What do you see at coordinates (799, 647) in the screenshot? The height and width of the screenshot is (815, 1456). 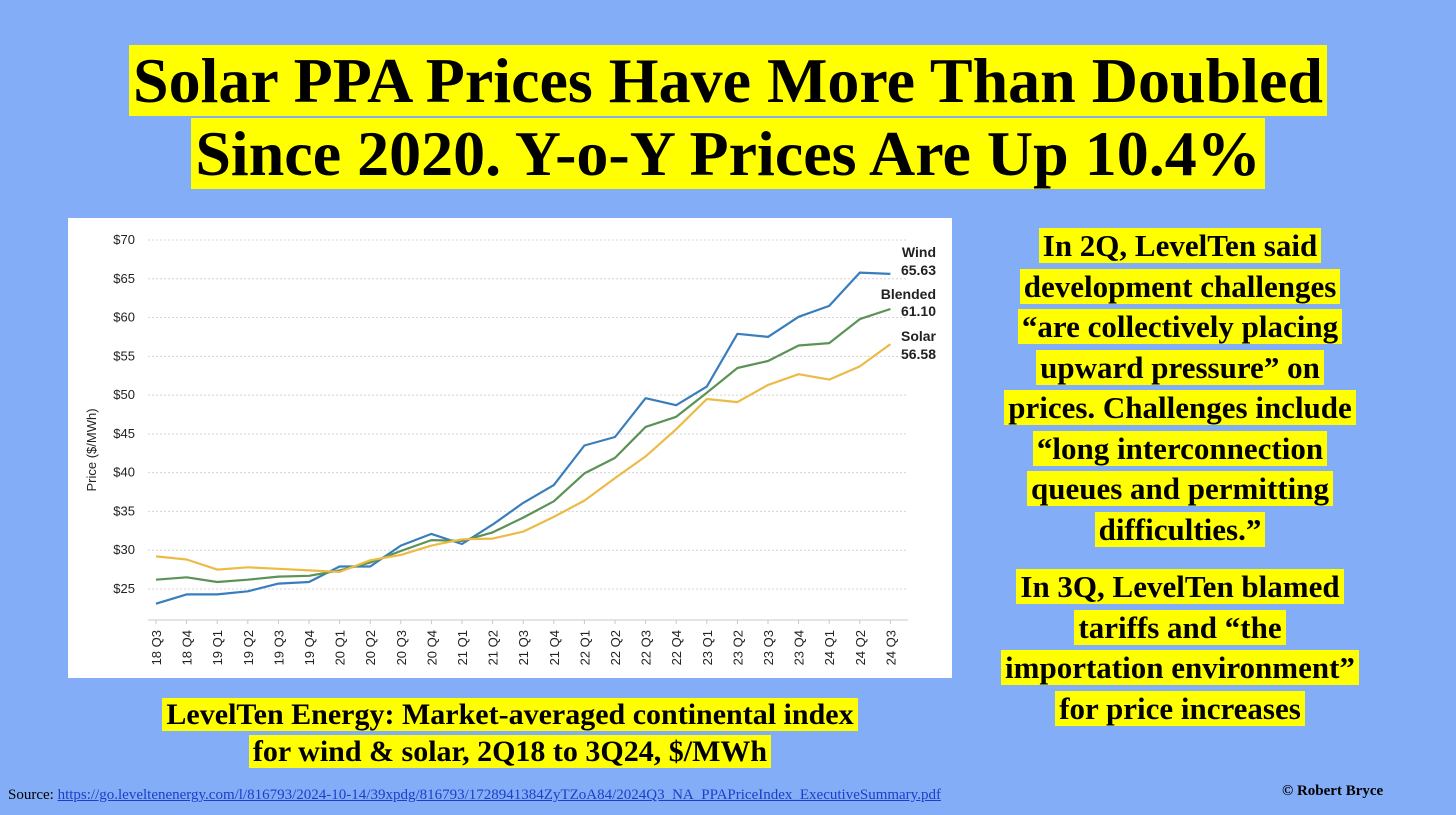 I see `x-tick-label: 23 Q4` at bounding box center [799, 647].